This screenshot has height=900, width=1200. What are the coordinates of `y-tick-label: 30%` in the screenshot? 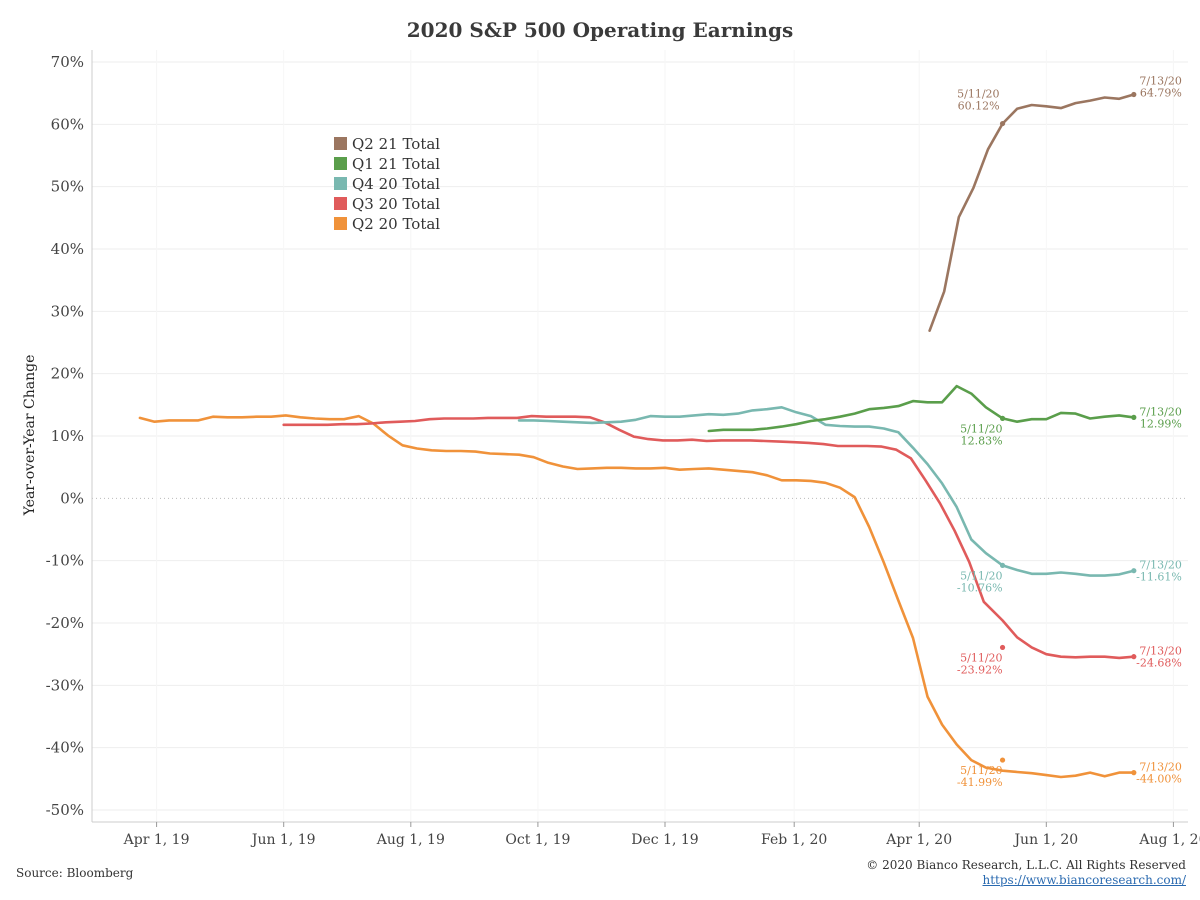 It's located at (67, 311).